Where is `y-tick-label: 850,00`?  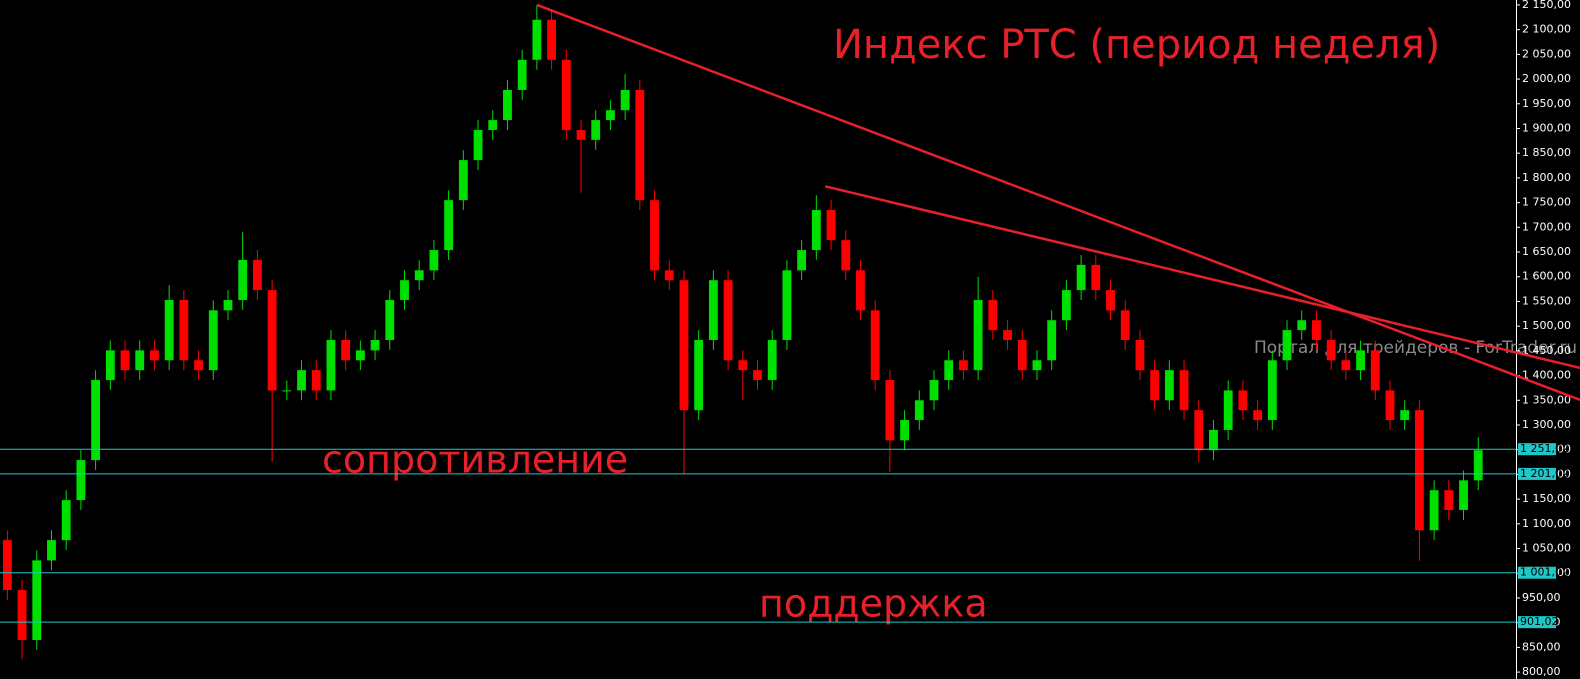
y-tick-label: 850,00 is located at coordinates (1541, 646).